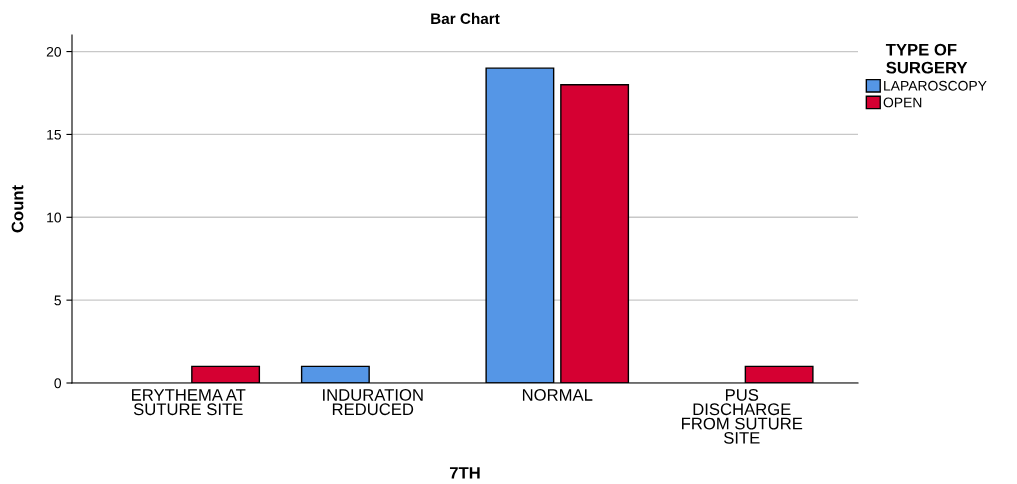 Image resolution: width=1017 pixels, height=484 pixels. What do you see at coordinates (54, 51) in the screenshot?
I see `y-tick-label: 20` at bounding box center [54, 51].